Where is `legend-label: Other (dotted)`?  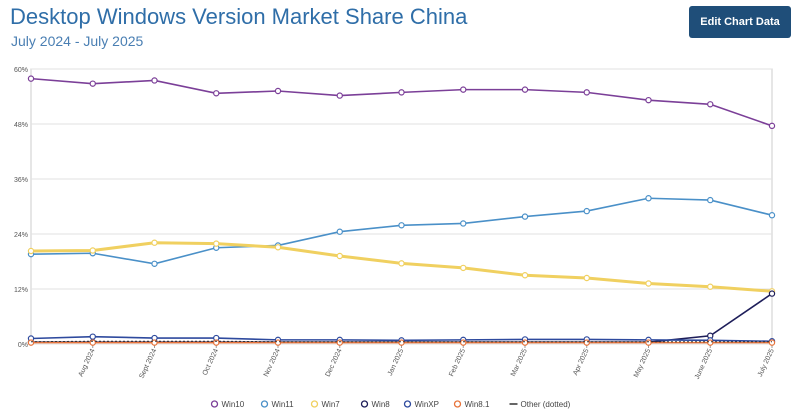 legend-label: Other (dotted) is located at coordinates (546, 404).